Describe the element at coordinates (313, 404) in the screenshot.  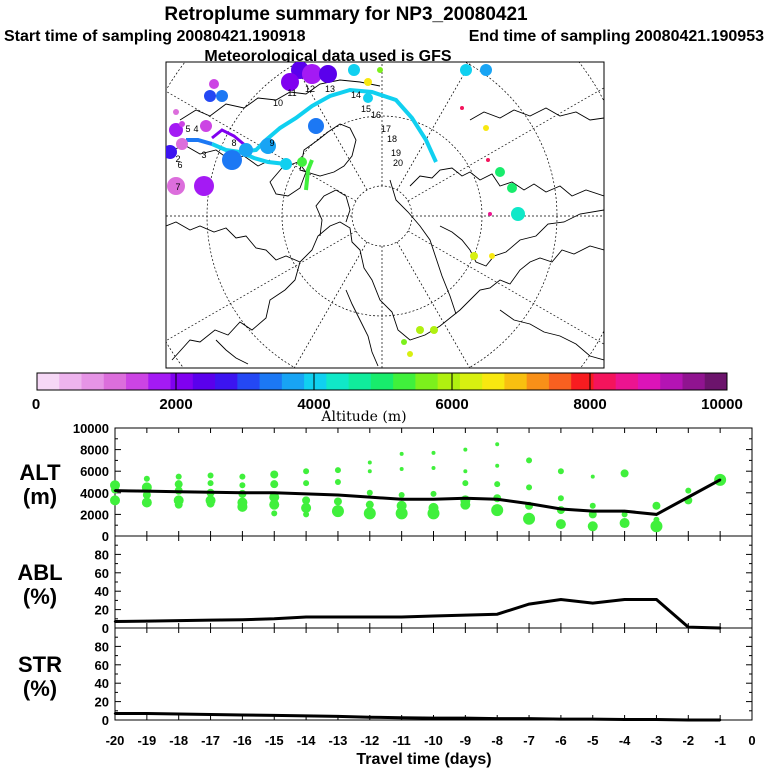
I see `colorbar-tick: 4000` at that location.